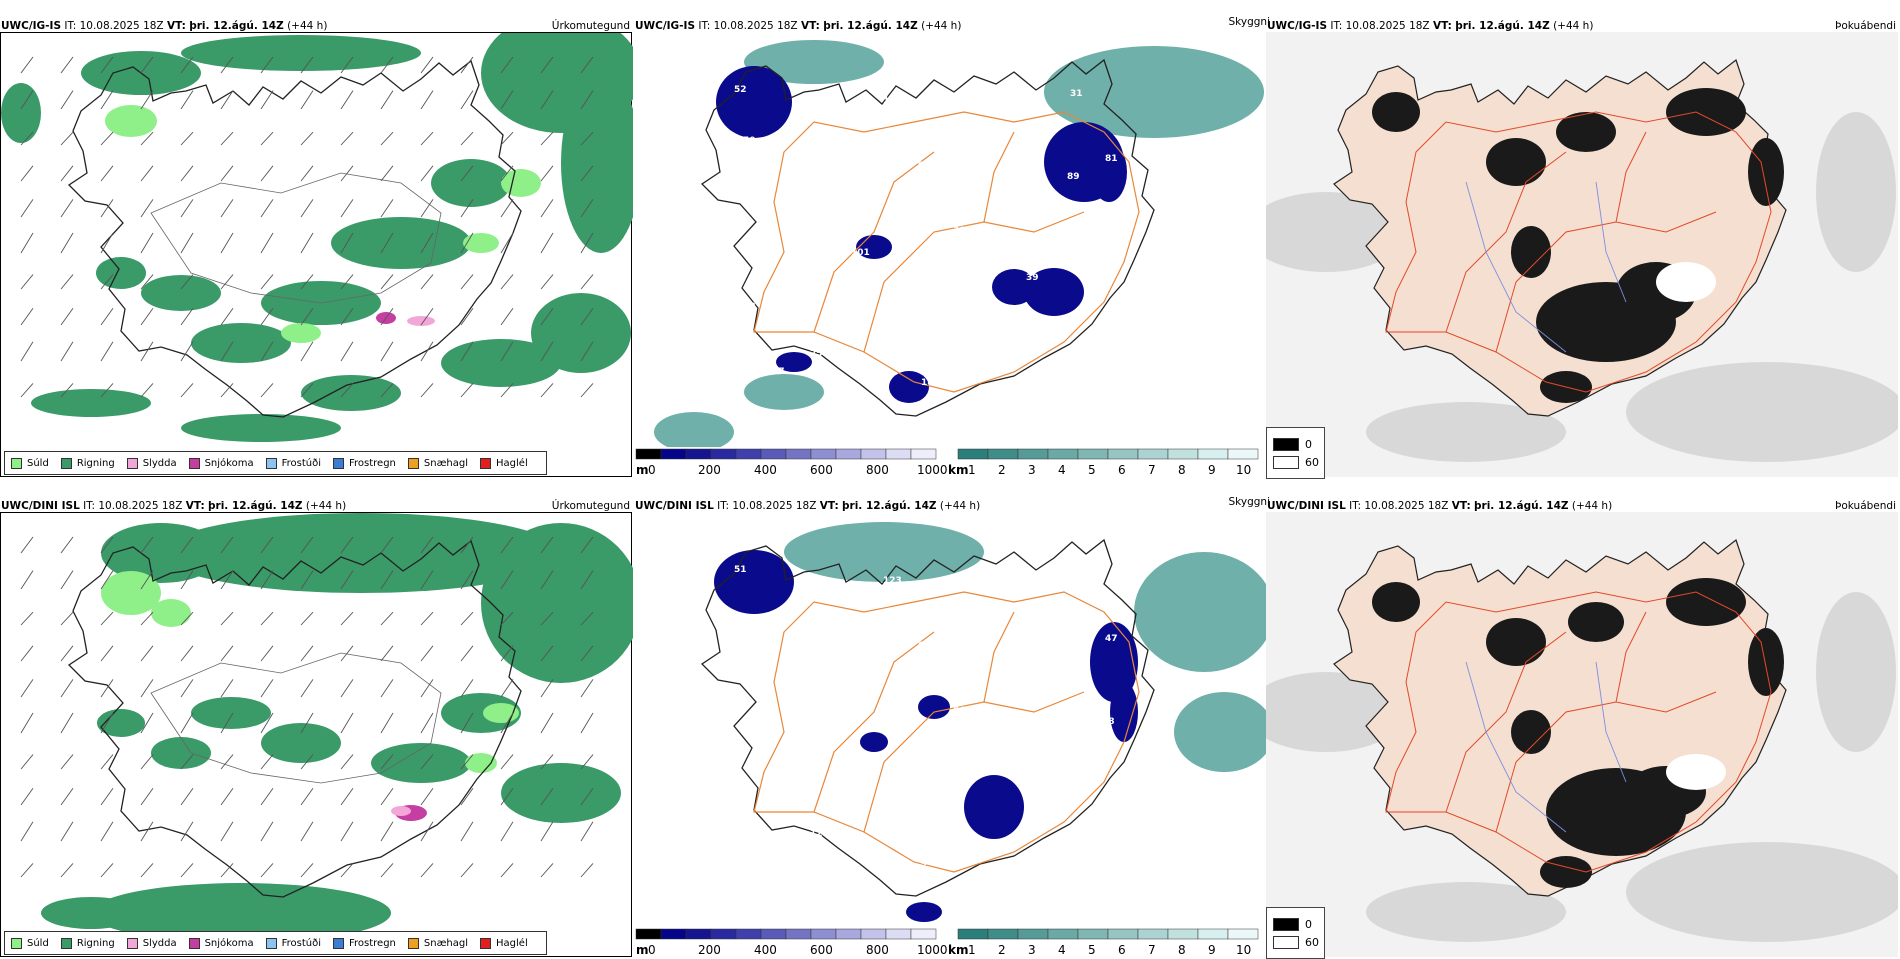  What do you see at coordinates (821, 950) in the screenshot?
I see `tick-label: 600` at bounding box center [821, 950].